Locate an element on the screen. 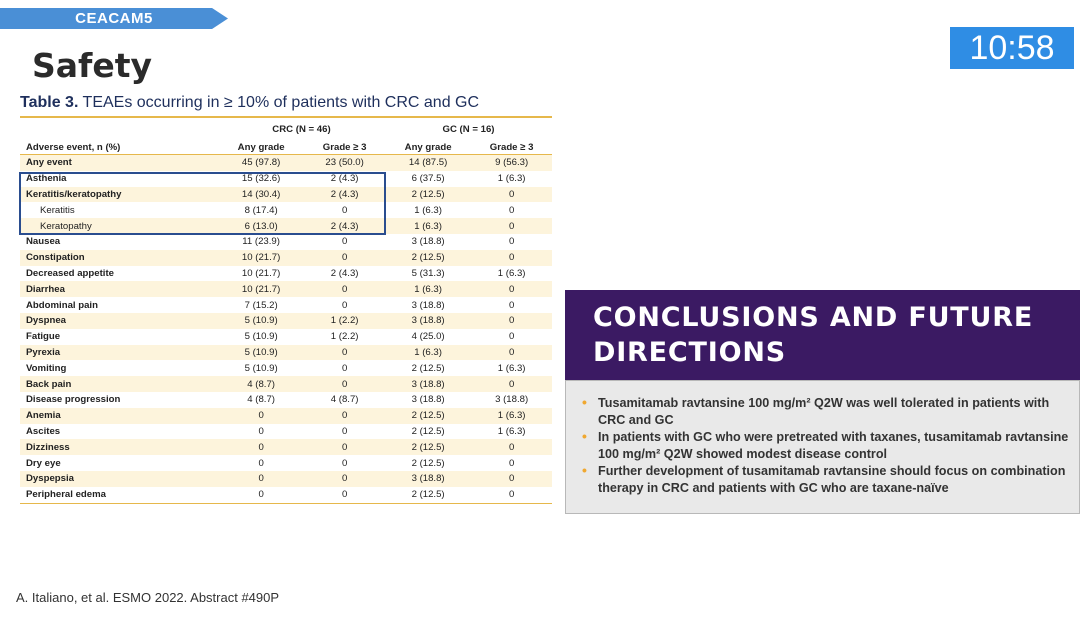 The height and width of the screenshot is (620, 1080). table-row: Keratitis 8 (17.4) 0 1 (6.3) 0 is located at coordinates (286, 210).